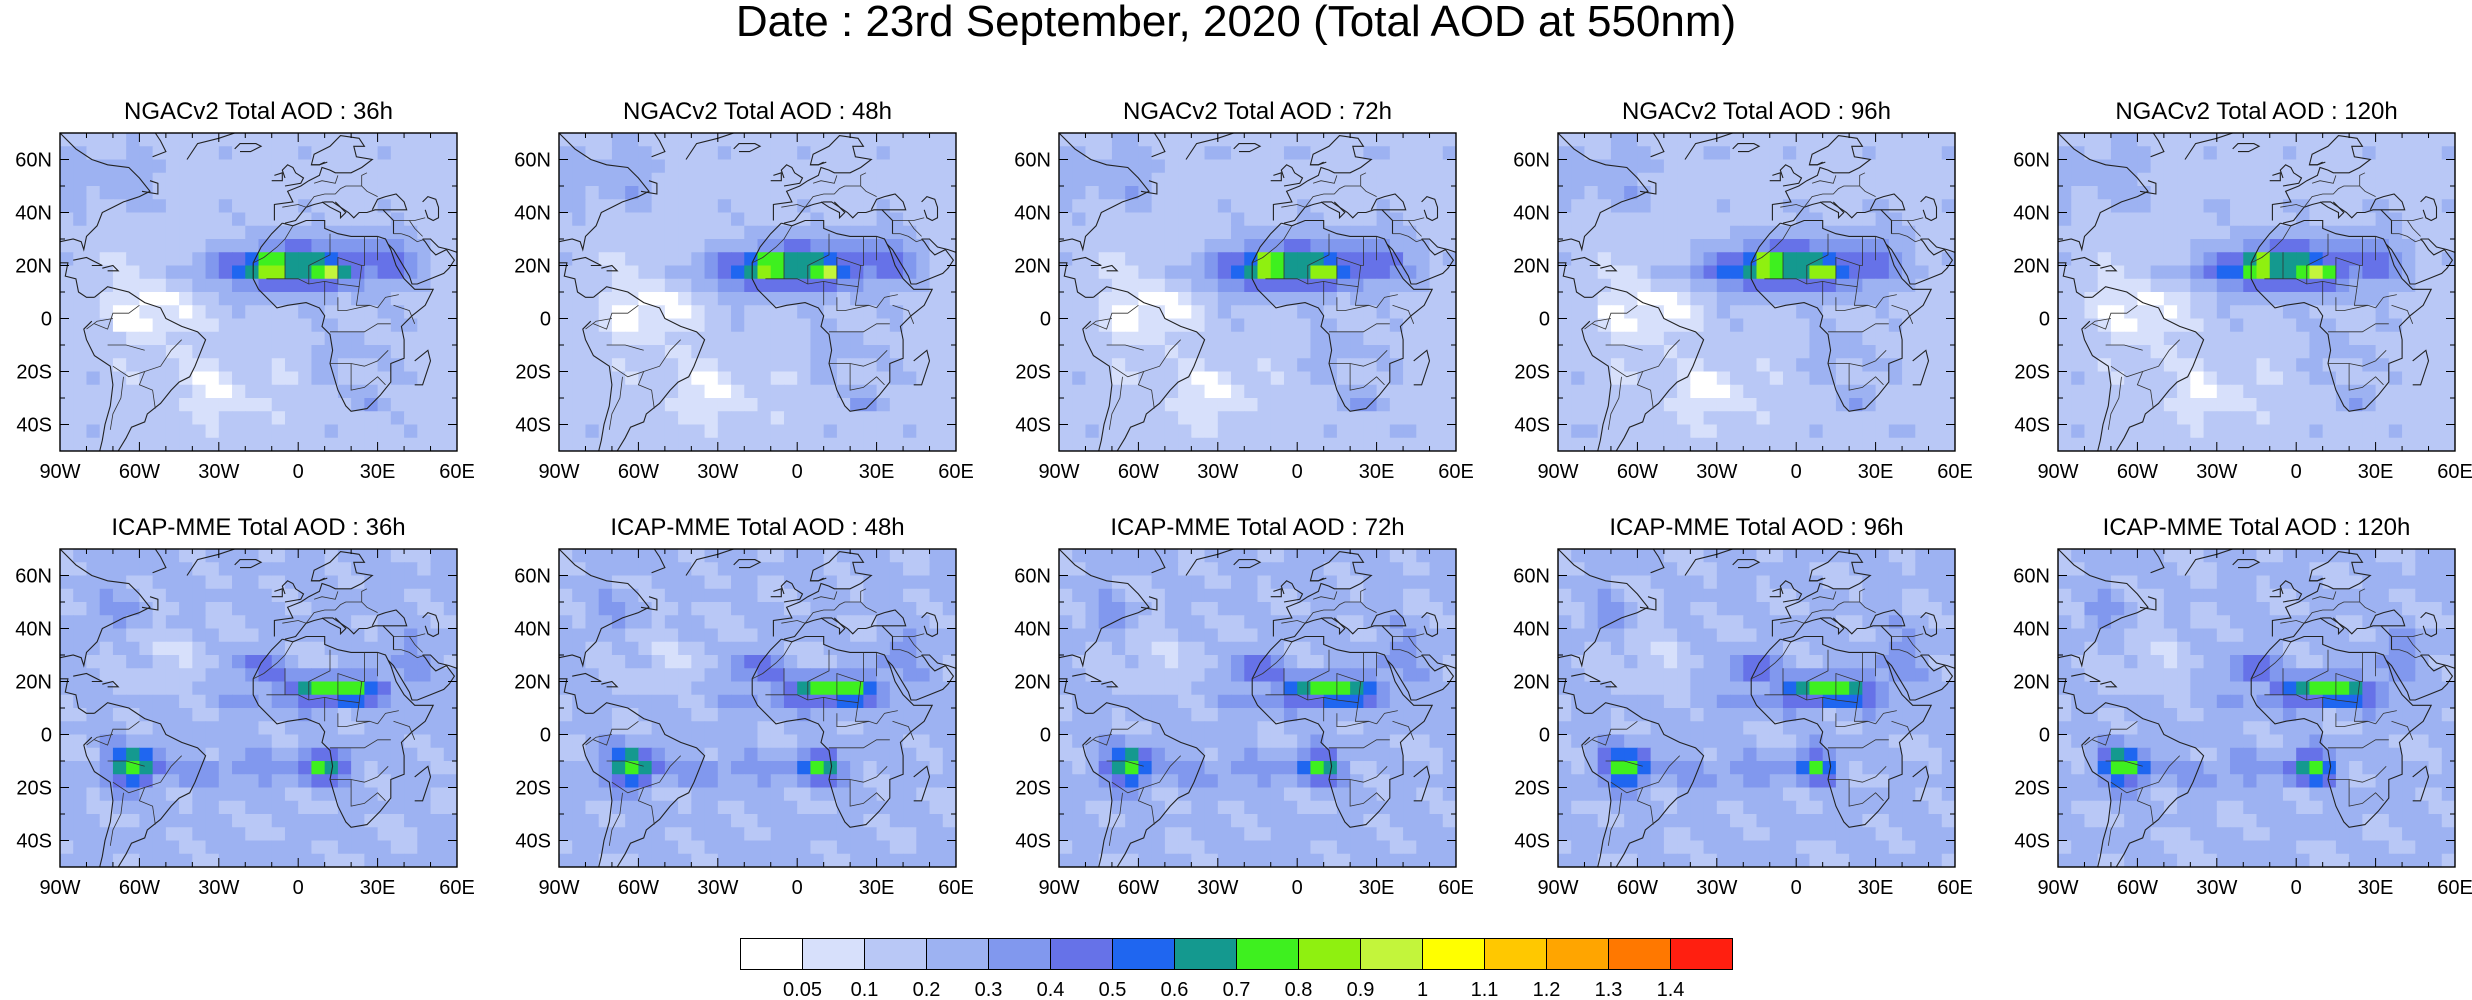 This screenshot has width=2472, height=1000. What do you see at coordinates (1113, 989) in the screenshot?
I see `colorbar-label: 0.5` at bounding box center [1113, 989].